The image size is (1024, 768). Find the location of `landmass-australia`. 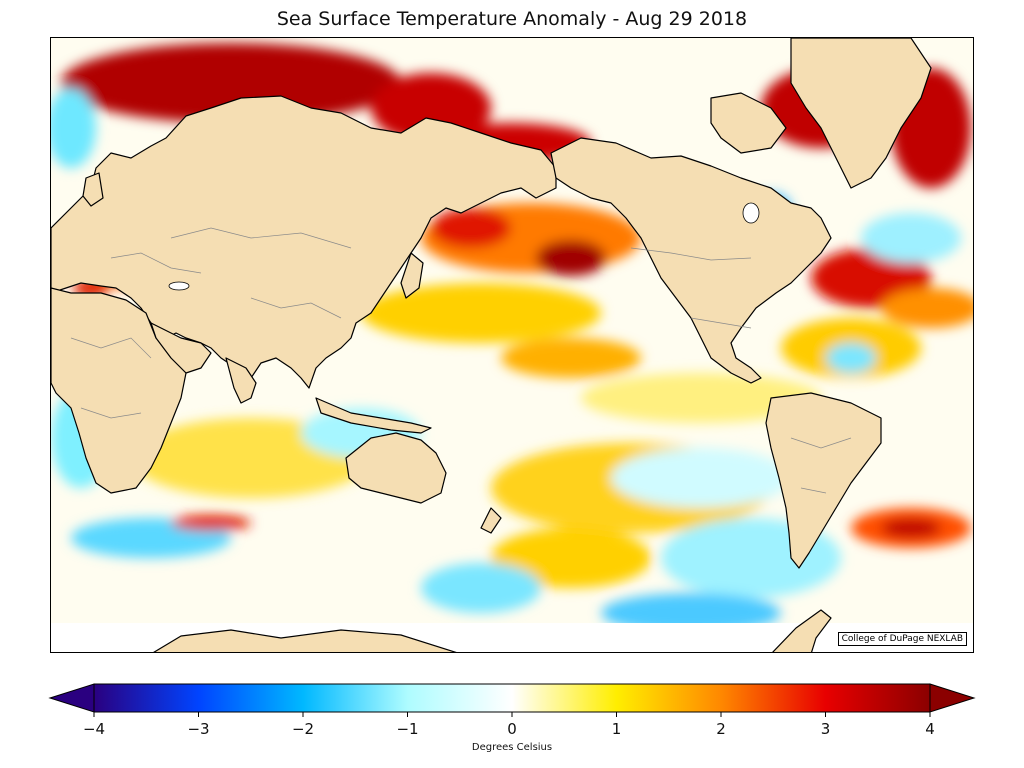

landmass-australia is located at coordinates (396, 468).